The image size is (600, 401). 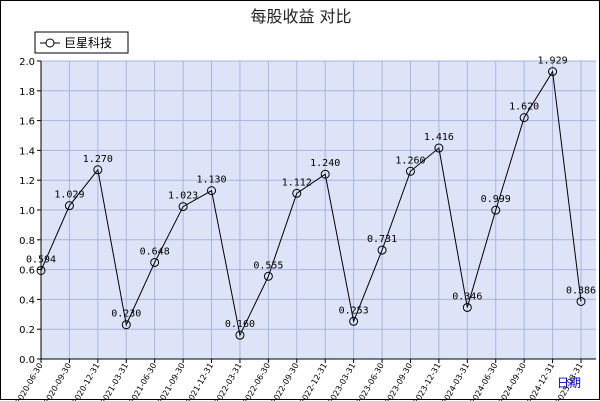 I want to click on legend-marker-icon, so click(x=50, y=43).